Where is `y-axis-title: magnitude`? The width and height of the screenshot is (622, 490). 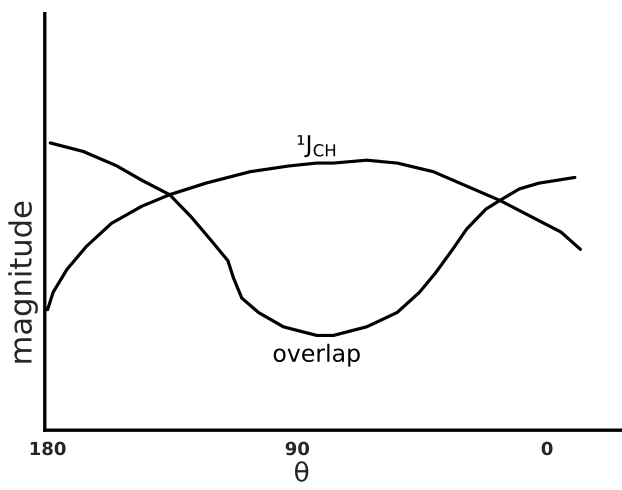 y-axis-title: magnitude is located at coordinates (23, 282).